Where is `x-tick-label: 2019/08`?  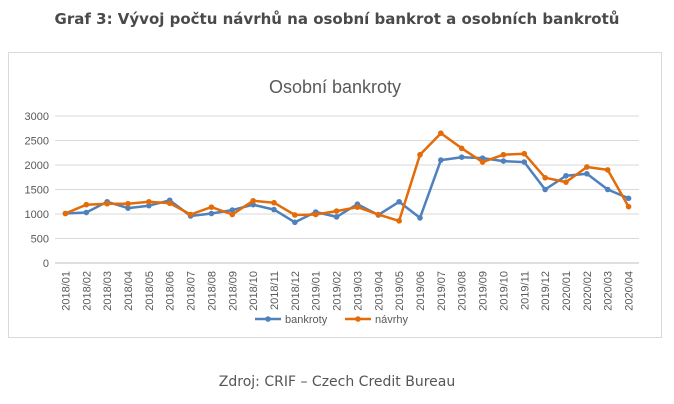 x-tick-label: 2019/08 is located at coordinates (463, 291).